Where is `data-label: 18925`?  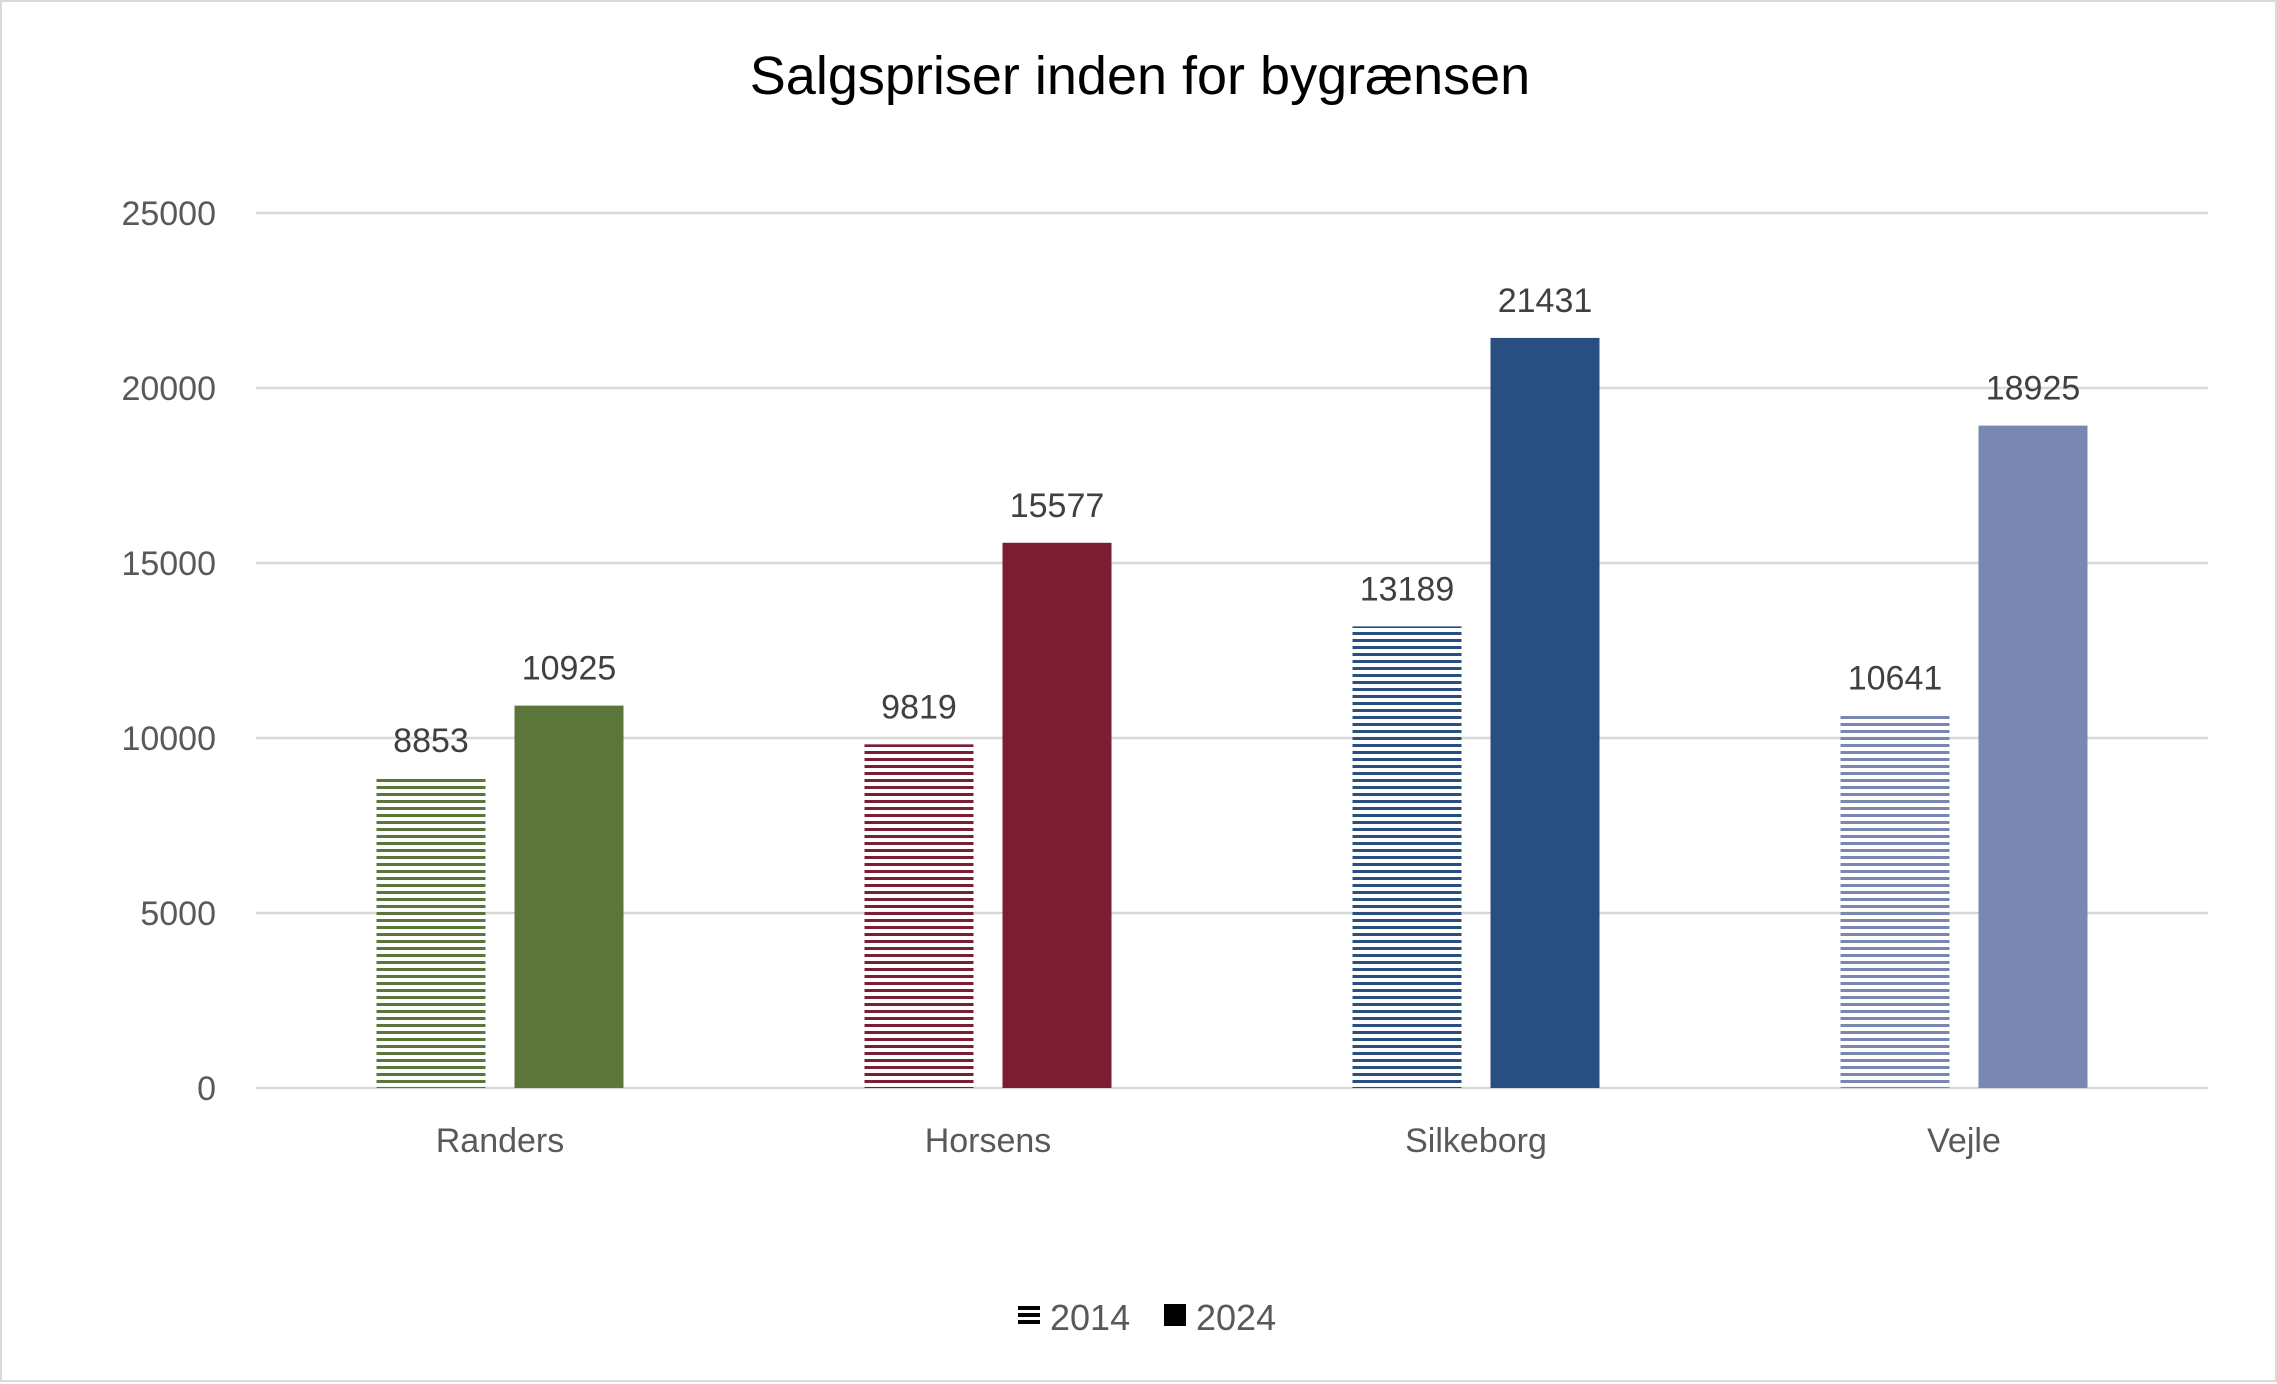
data-label: 18925 is located at coordinates (2033, 389).